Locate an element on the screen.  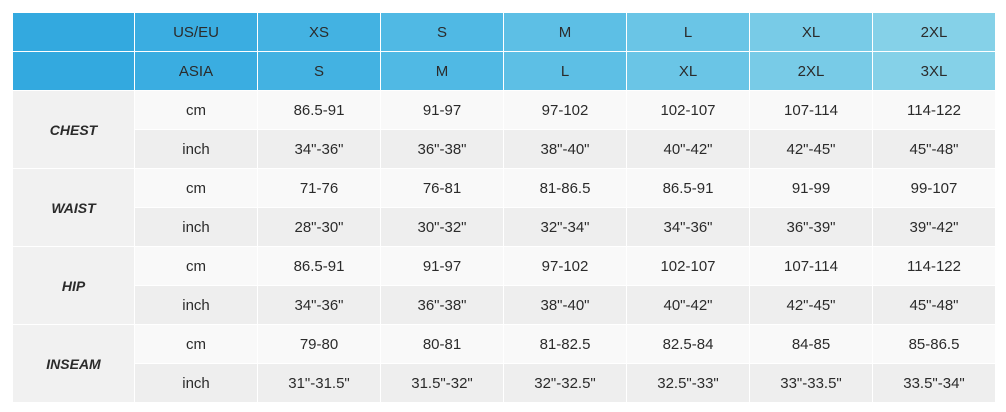
header-row: US/EU XS S M L XL 2XL is located at coordinates (504, 32).